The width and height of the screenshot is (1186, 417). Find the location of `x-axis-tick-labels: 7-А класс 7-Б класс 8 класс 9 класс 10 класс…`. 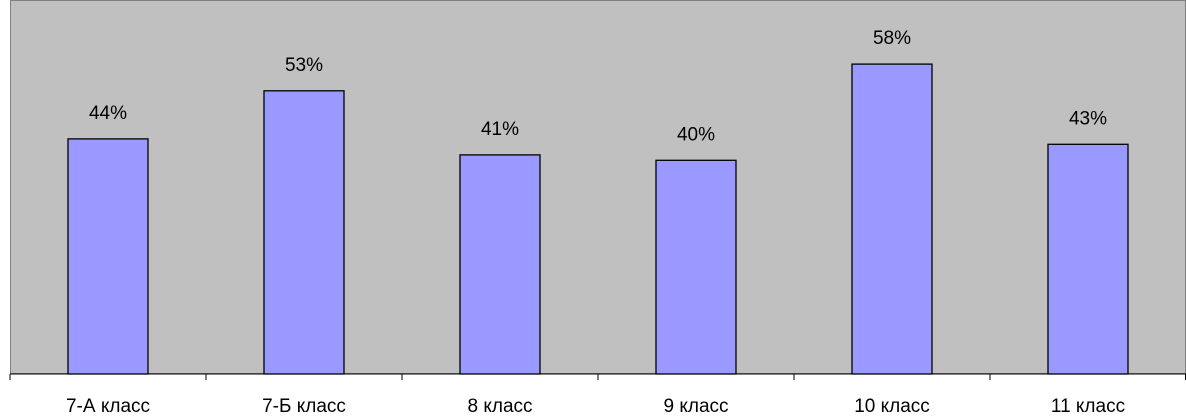

x-axis-tick-labels: 7-А класс 7-Б класс 8 класс 9 класс 10 класс… is located at coordinates (595, 406).